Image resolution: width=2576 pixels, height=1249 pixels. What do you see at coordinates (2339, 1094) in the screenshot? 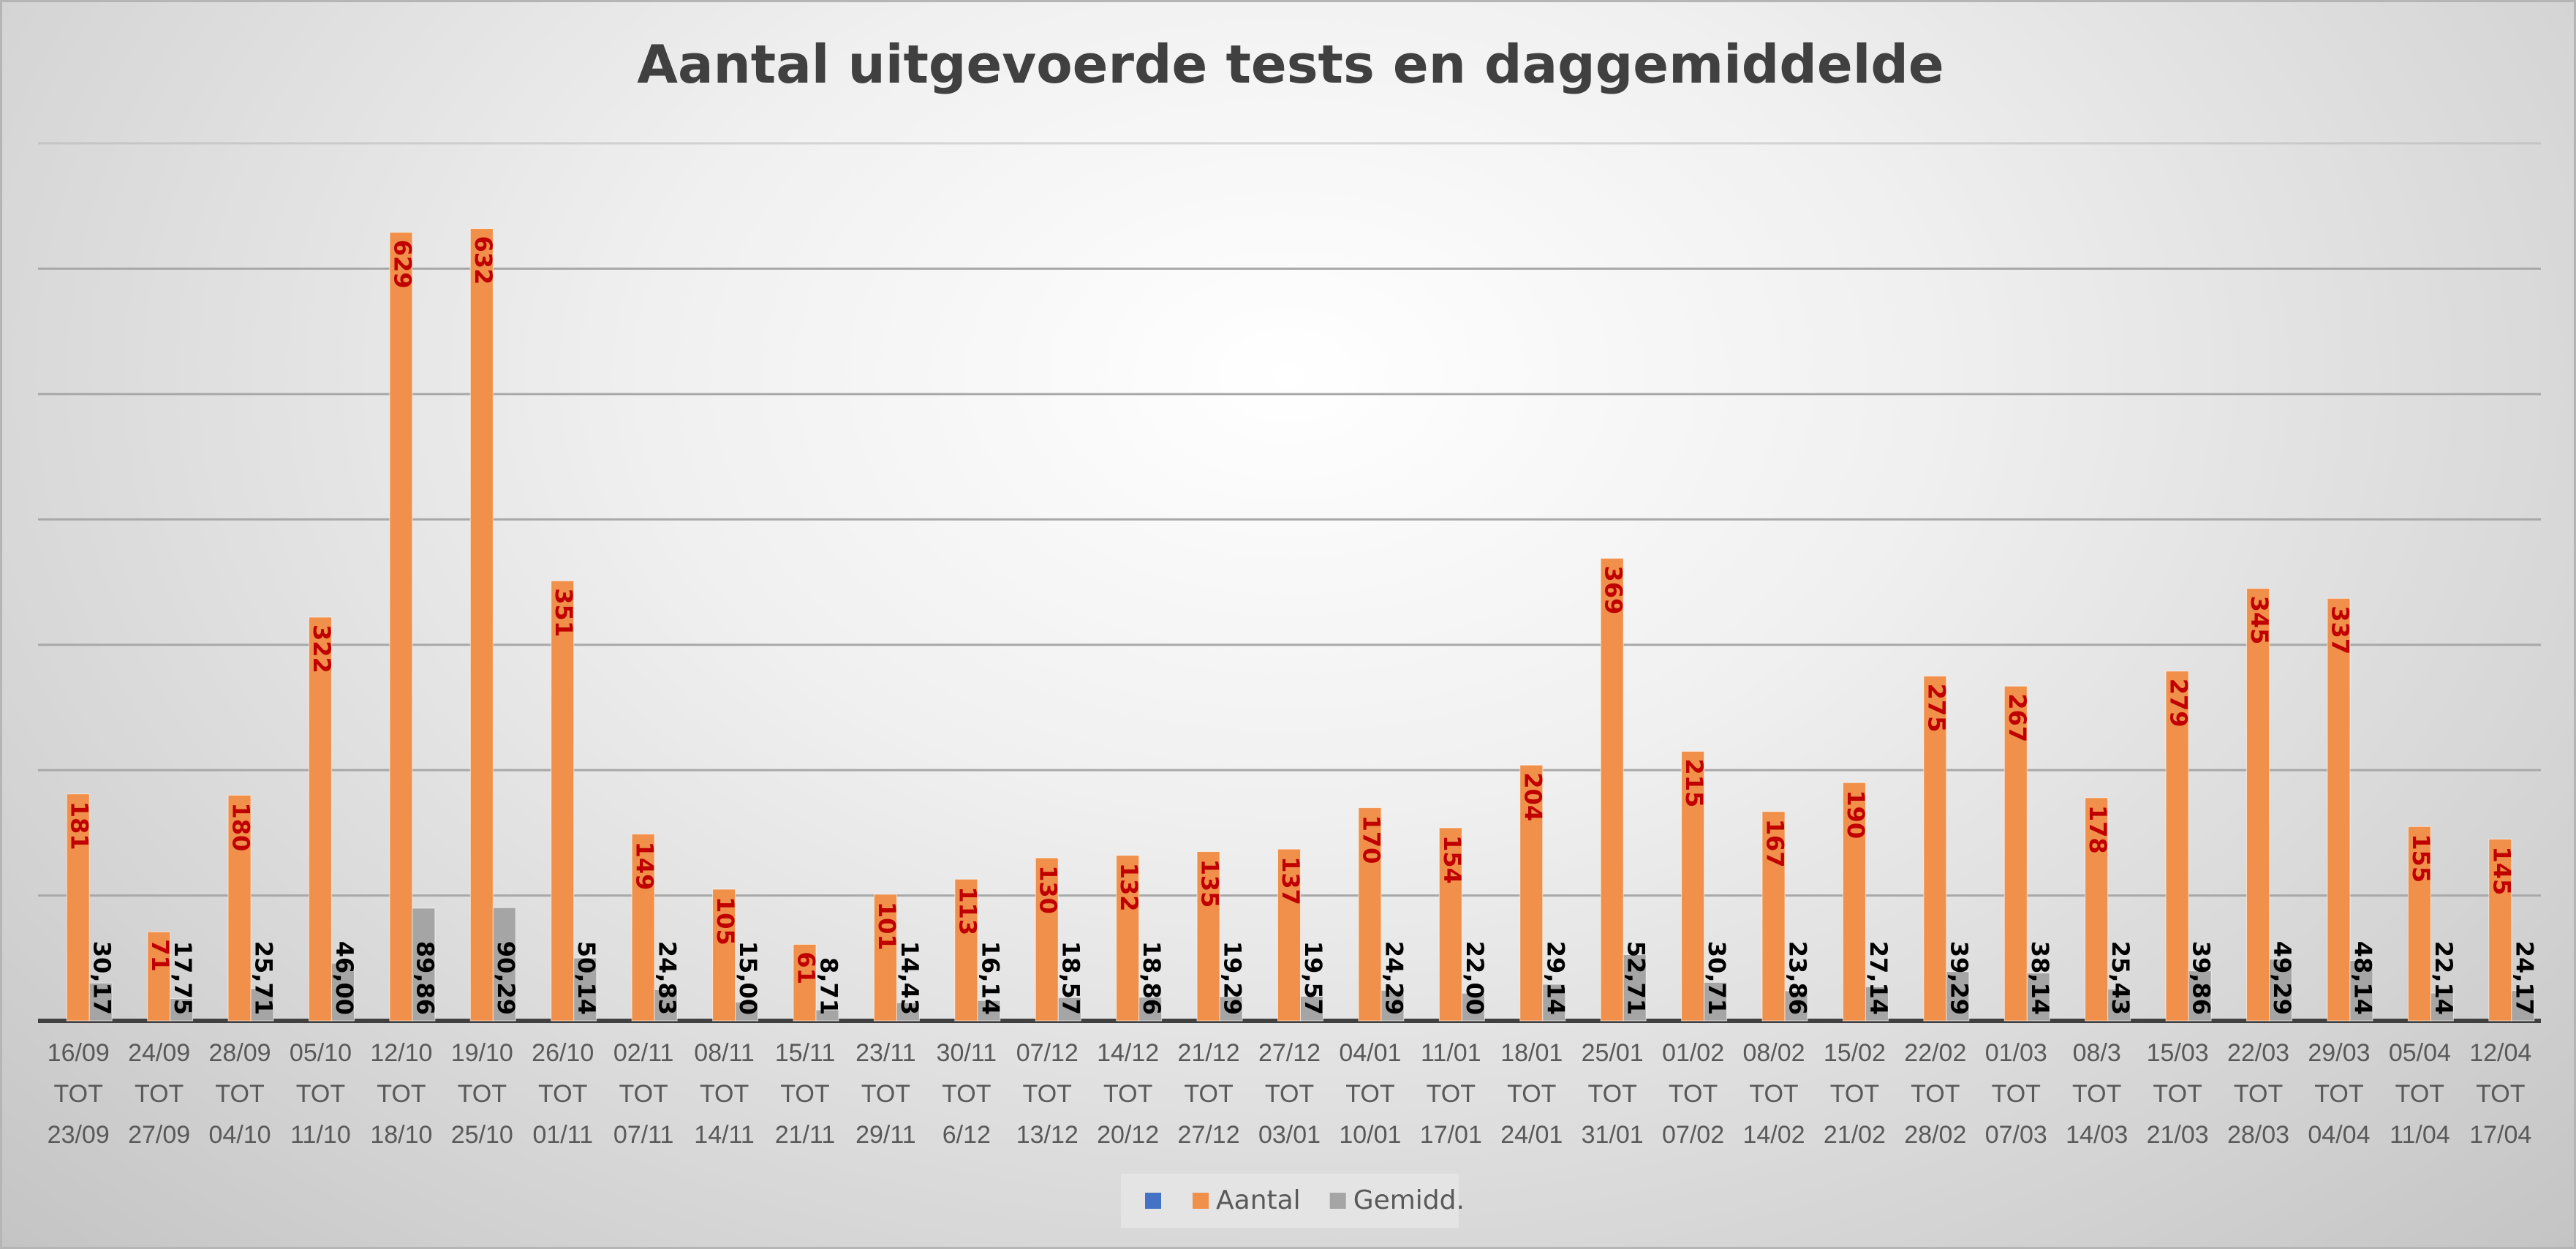
I see `x-tick-label: 29/03 TOT 04/04` at bounding box center [2339, 1094].